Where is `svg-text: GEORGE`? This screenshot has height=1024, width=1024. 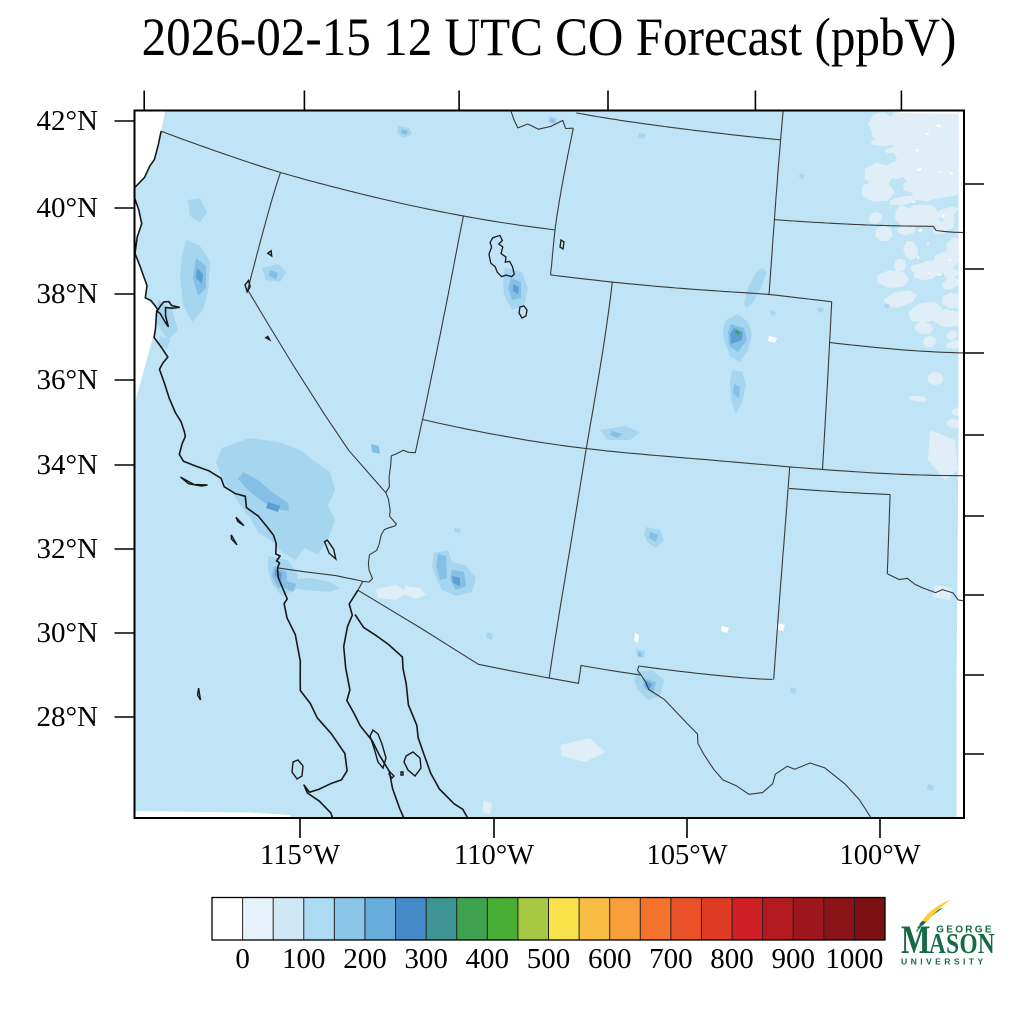 svg-text: GEORGE is located at coordinates (965, 930).